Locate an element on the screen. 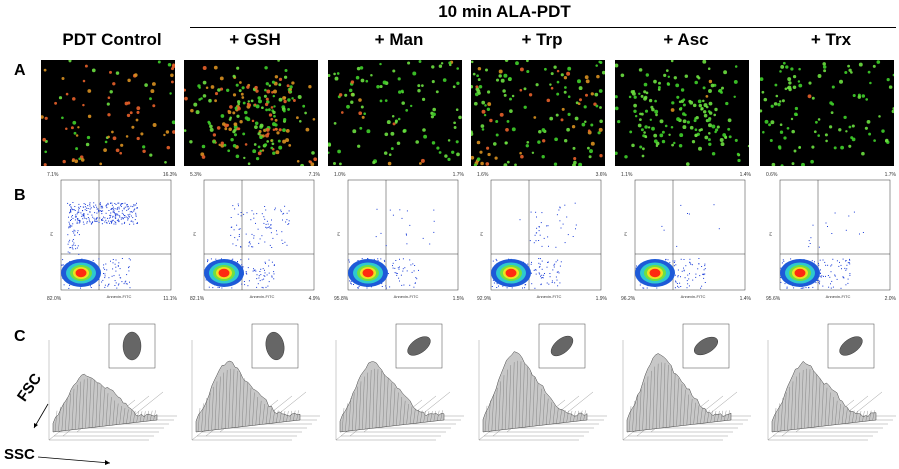  quadrant-percentage: 92.9% is located at coordinates (484, 299).